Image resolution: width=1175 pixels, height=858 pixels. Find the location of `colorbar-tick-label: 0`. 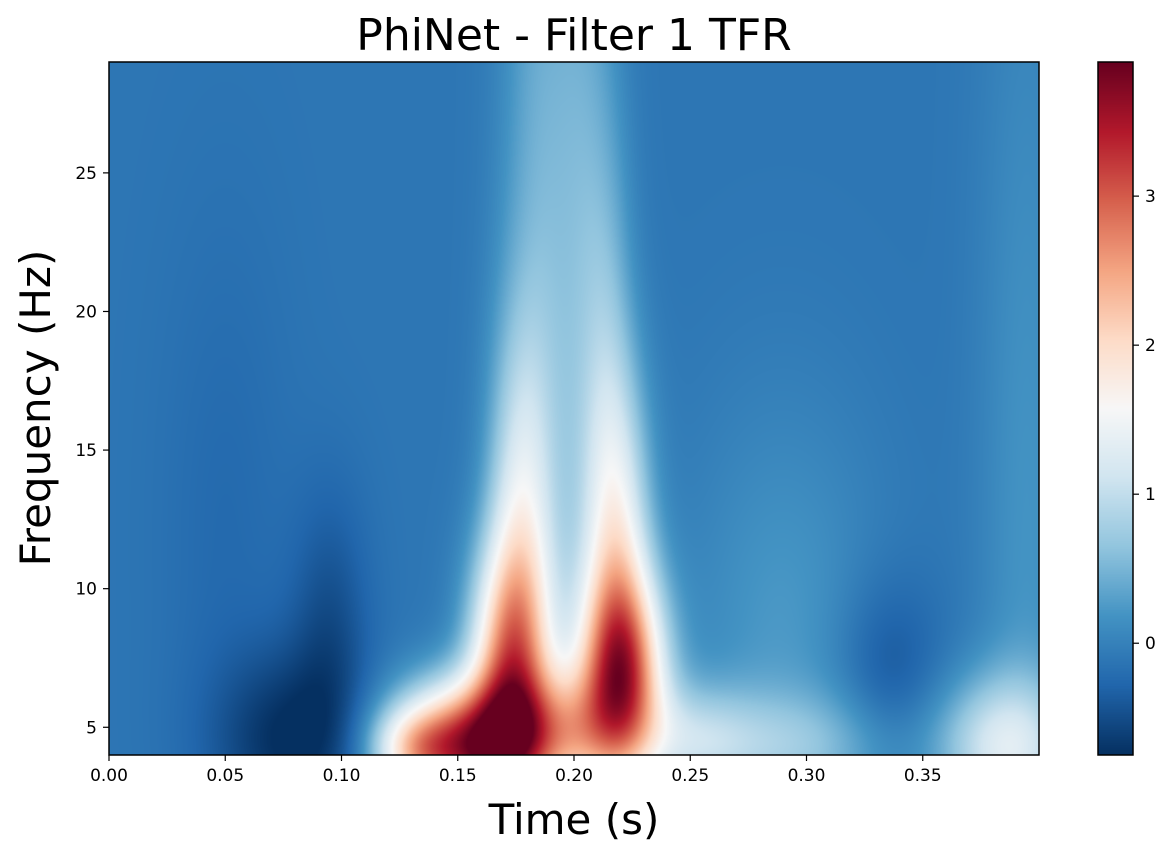

colorbar-tick-label: 0 is located at coordinates (1150, 644).